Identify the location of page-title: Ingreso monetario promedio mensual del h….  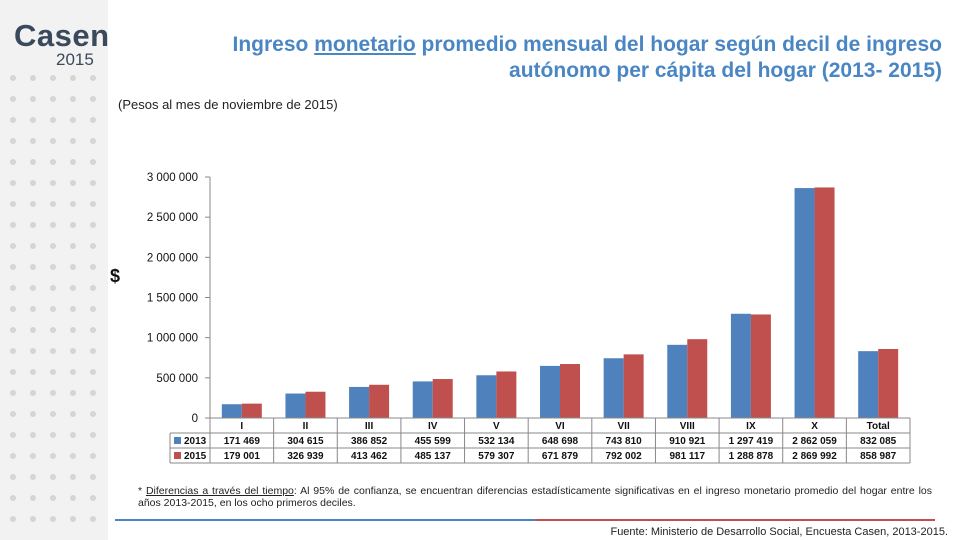
(536, 58).